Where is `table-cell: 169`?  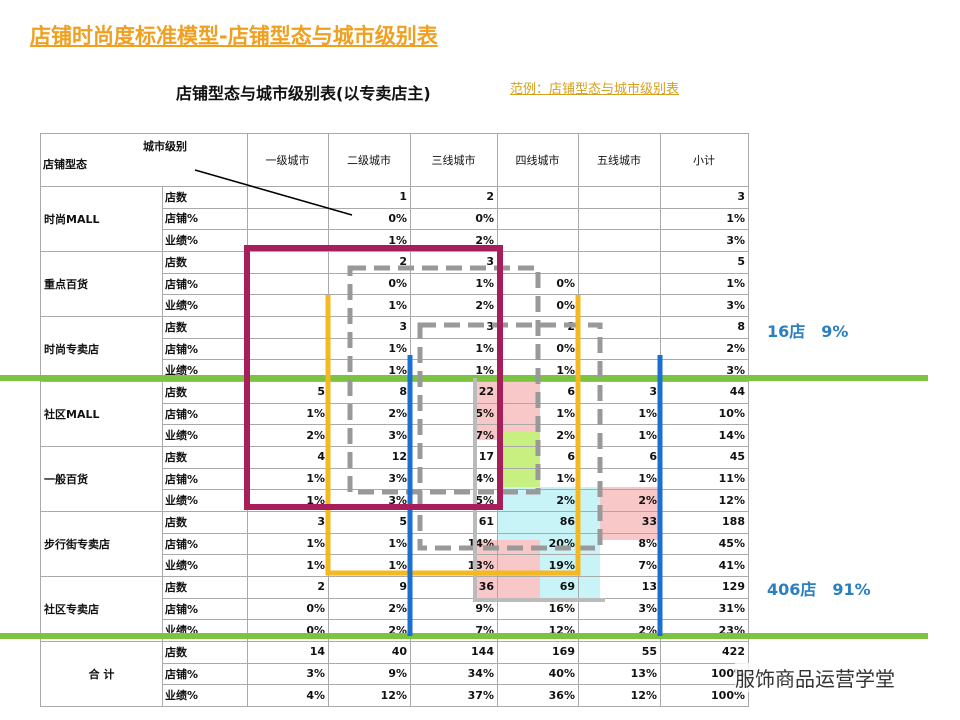 table-cell: 169 is located at coordinates (538, 652).